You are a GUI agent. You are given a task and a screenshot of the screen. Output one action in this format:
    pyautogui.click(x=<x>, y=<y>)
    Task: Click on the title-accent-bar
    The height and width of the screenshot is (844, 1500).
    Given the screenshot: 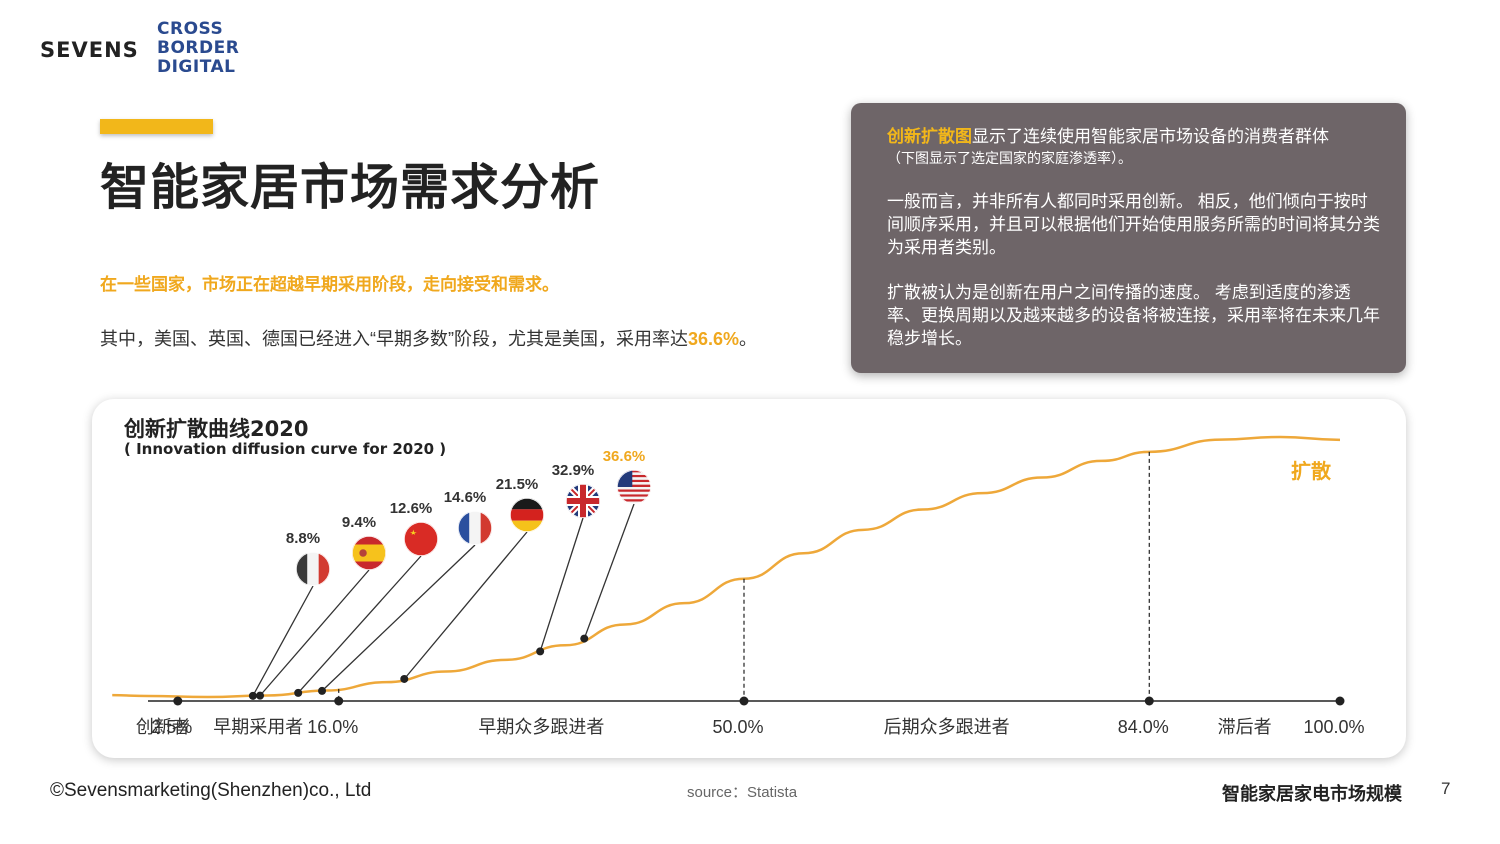 What is the action you would take?
    pyautogui.click(x=156, y=126)
    